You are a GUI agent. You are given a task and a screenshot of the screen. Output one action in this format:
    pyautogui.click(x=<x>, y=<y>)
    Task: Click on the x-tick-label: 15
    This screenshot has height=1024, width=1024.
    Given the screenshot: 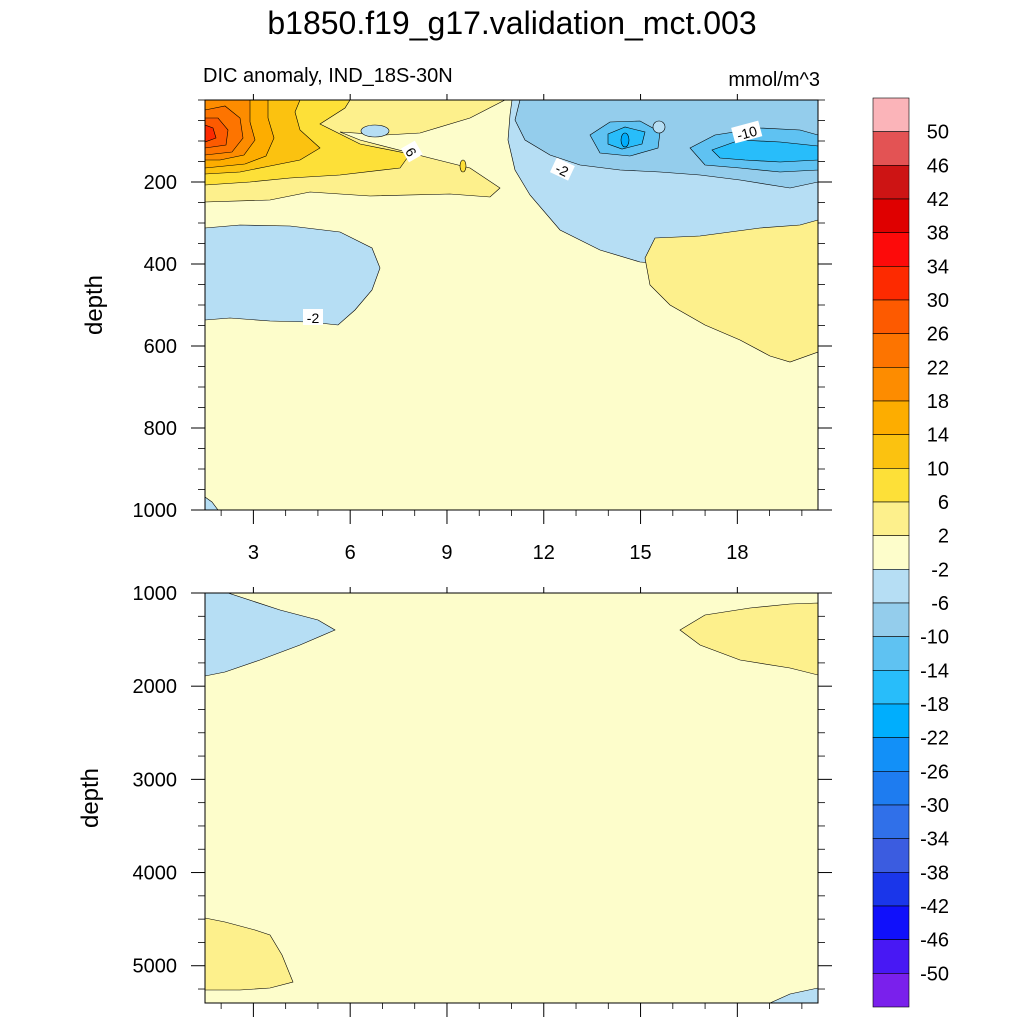 What is the action you would take?
    pyautogui.click(x=640, y=553)
    